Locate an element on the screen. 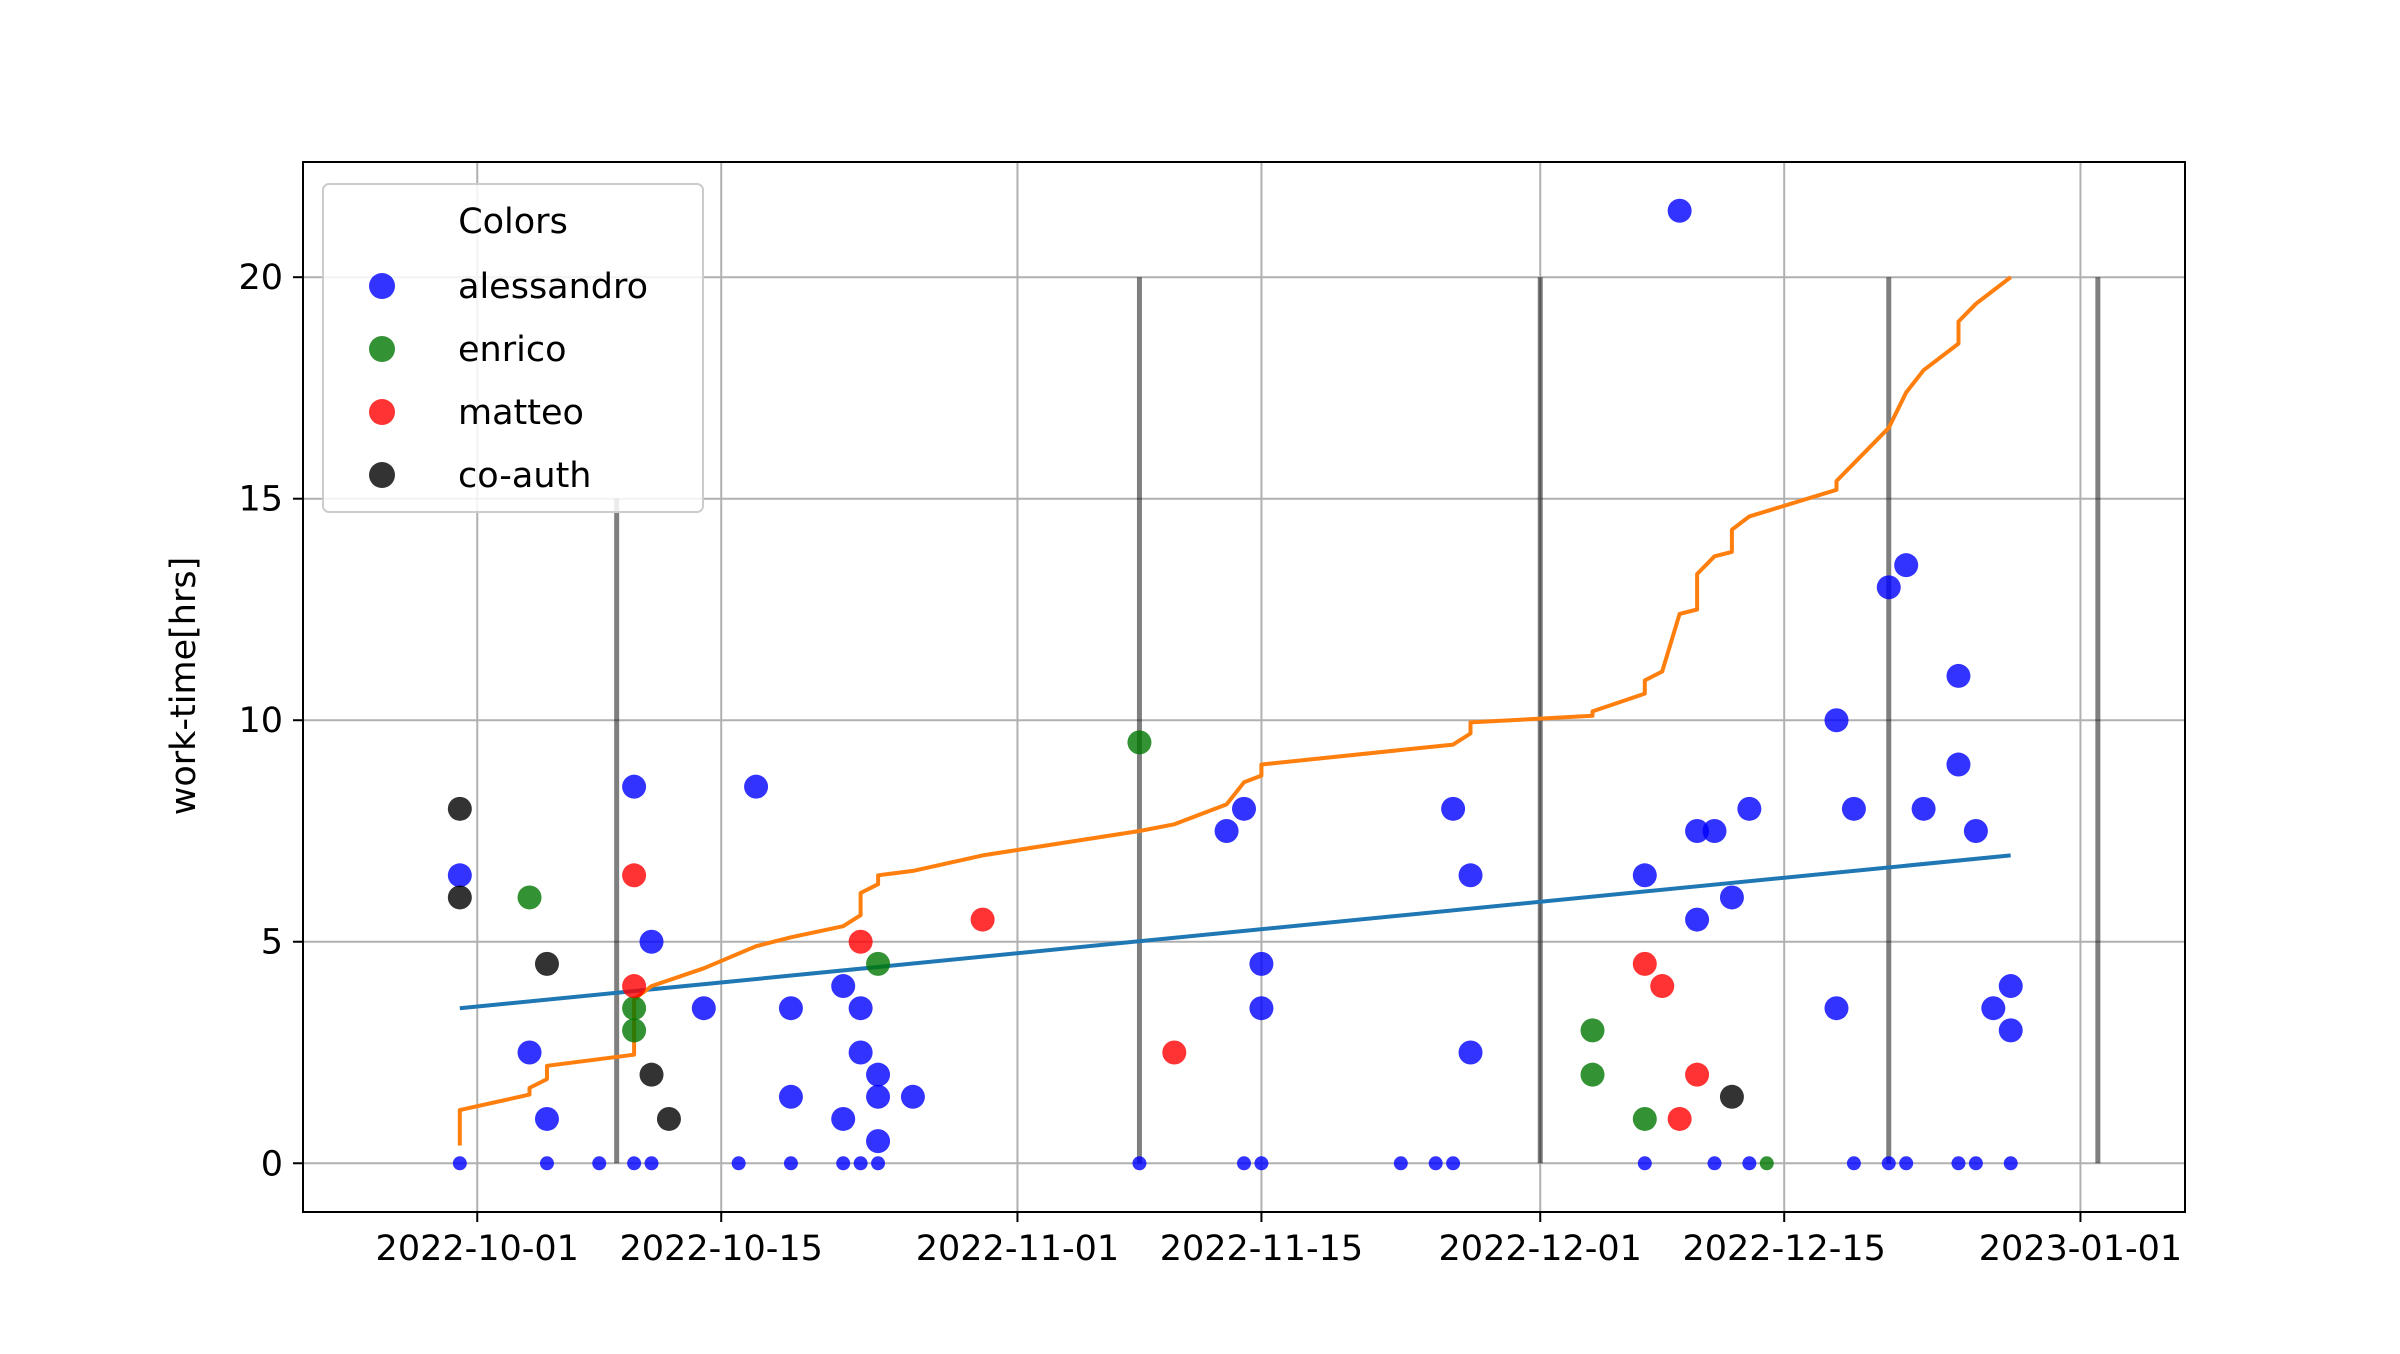  legend-label-matteo: matteo is located at coordinates (521, 413).